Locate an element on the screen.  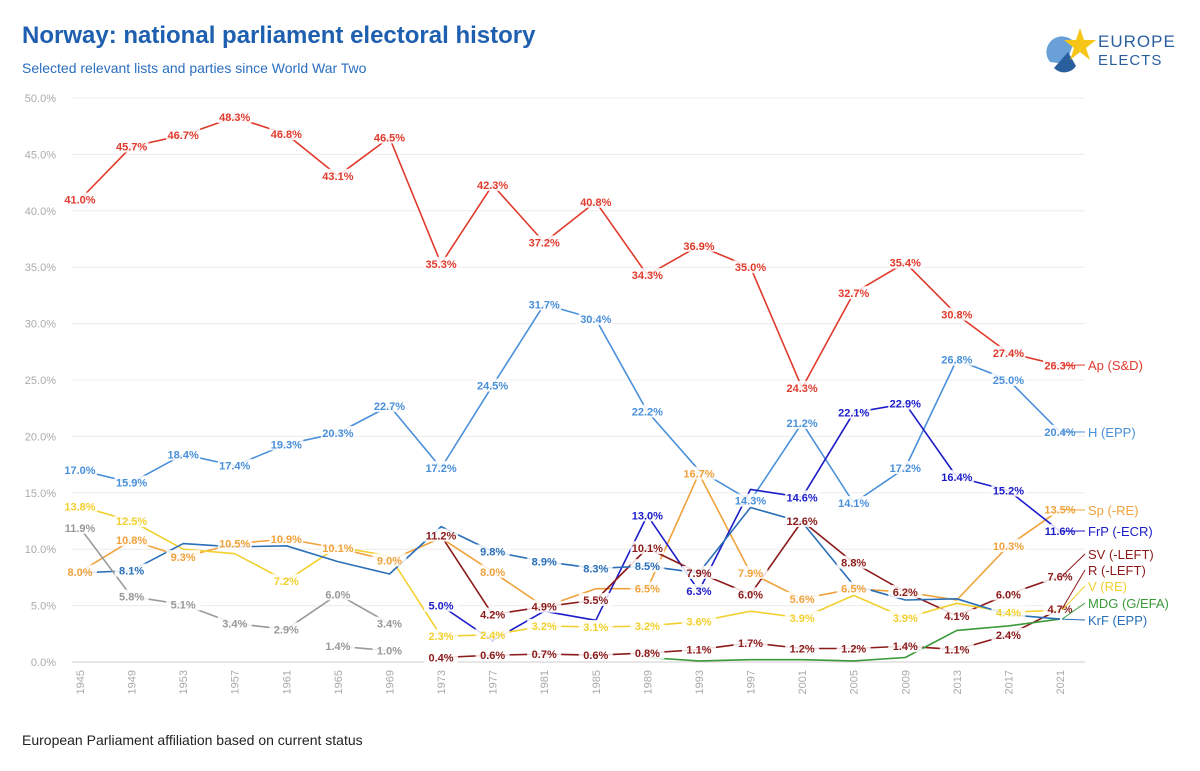
data-label-v-re: 3.9% is located at coordinates (905, 619).